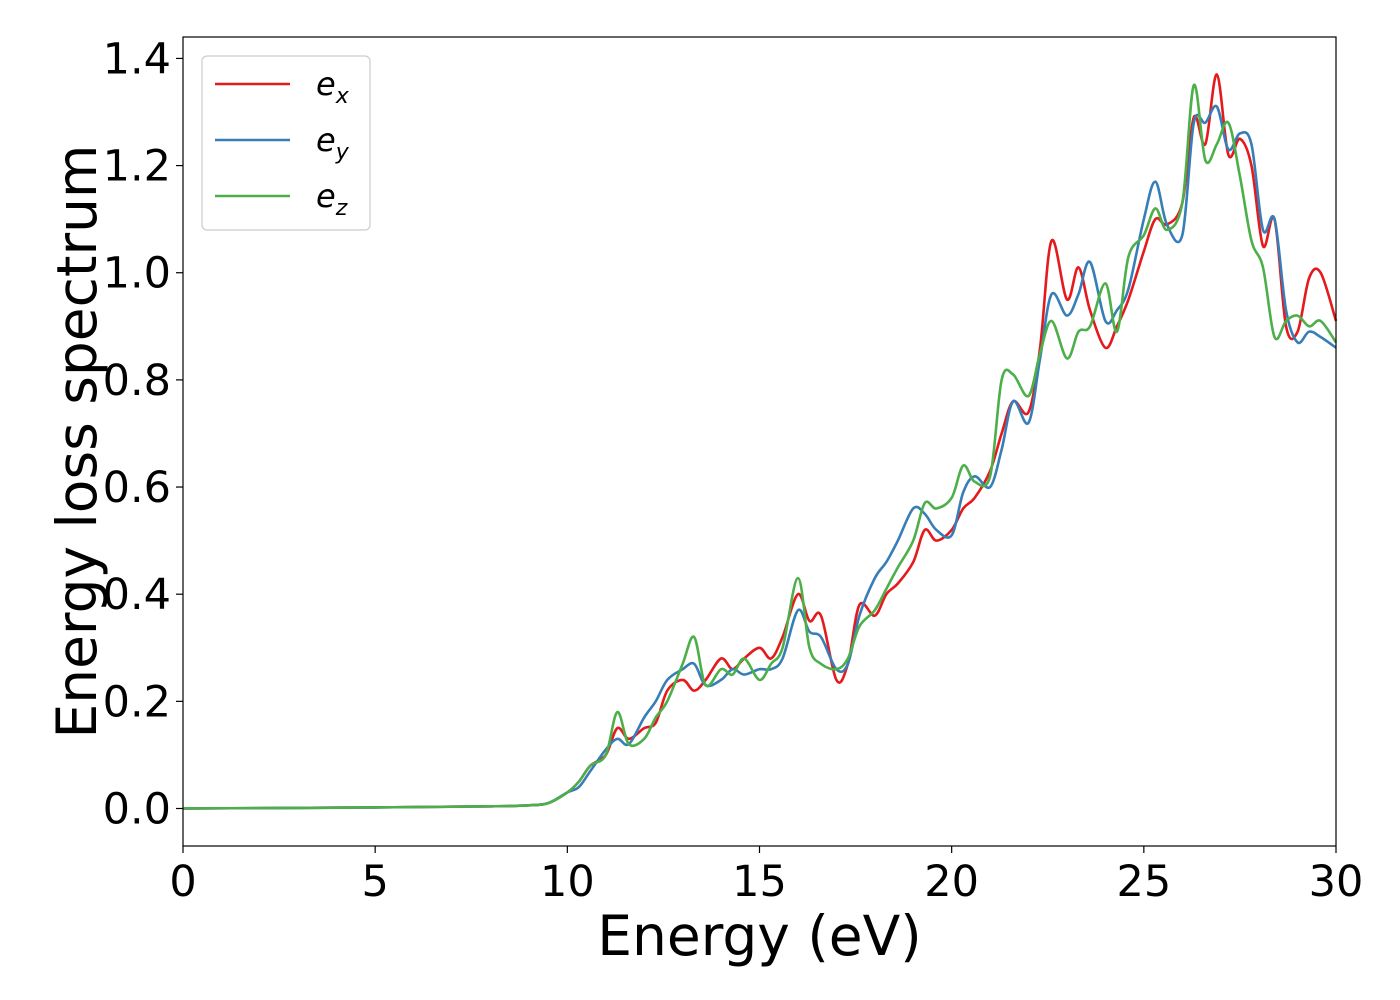  Describe the element at coordinates (342, 96) in the screenshot. I see `legend-entry-subscript: x` at that location.